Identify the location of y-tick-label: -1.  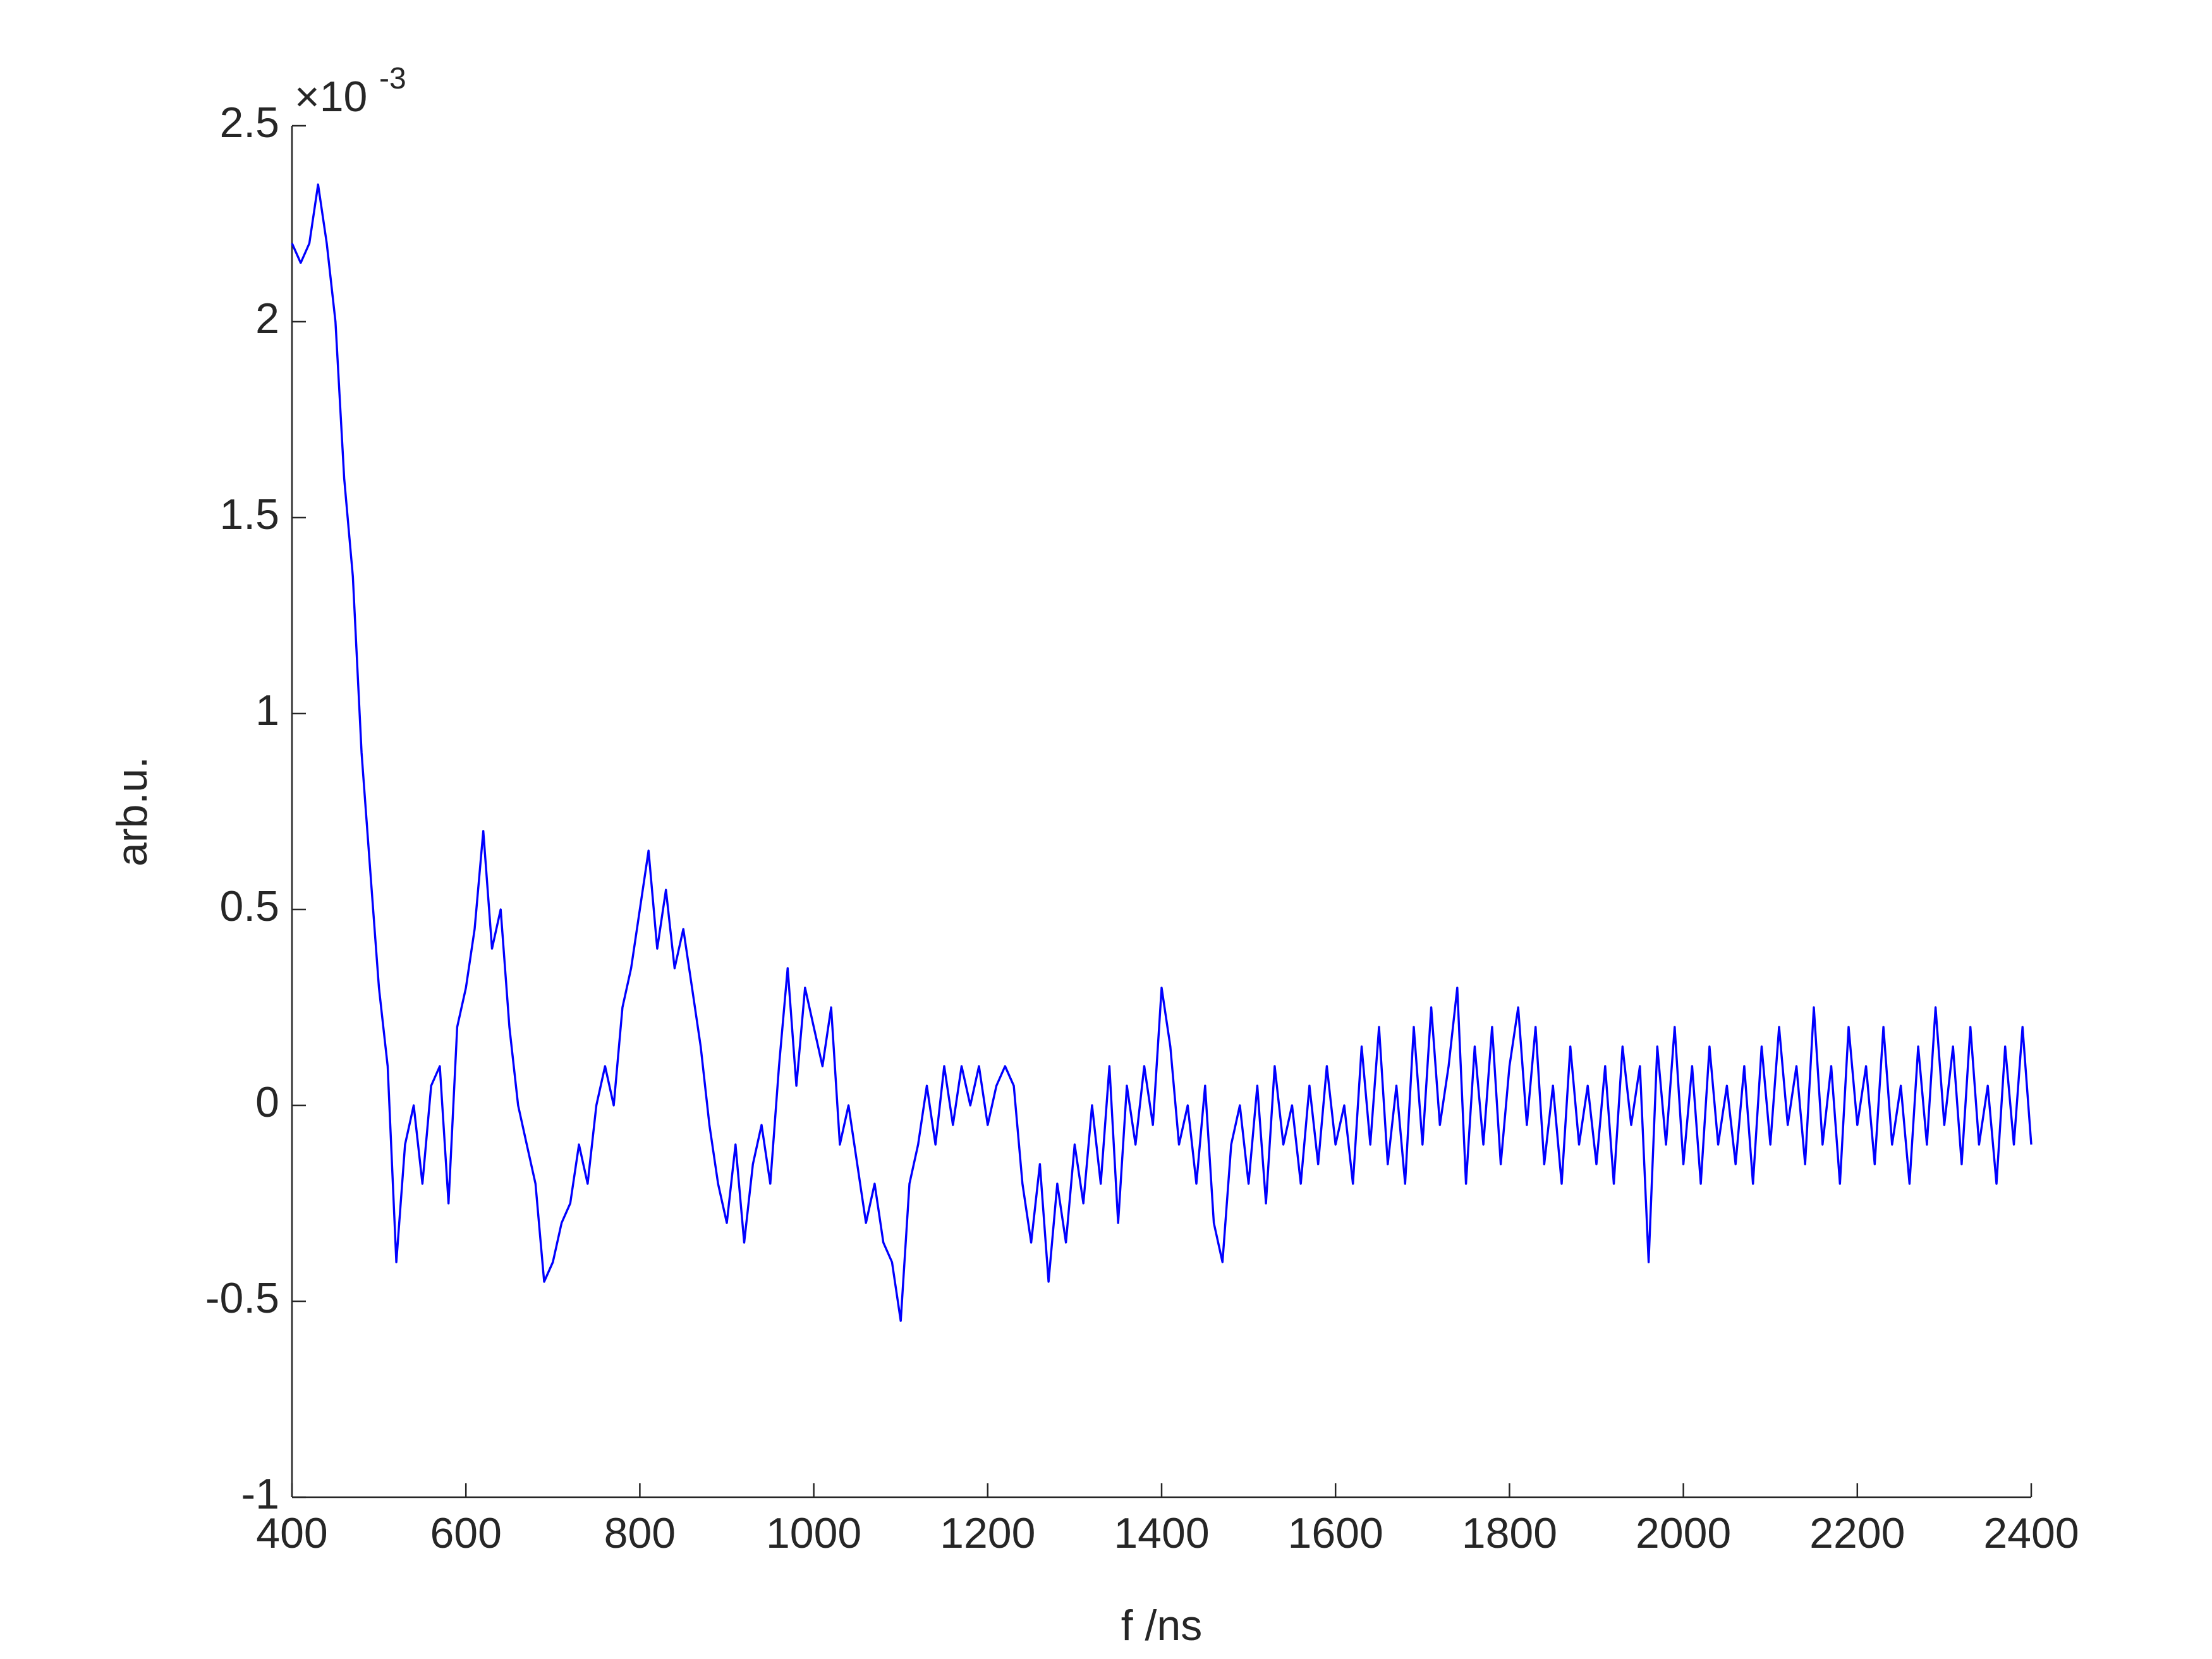
(260, 1494).